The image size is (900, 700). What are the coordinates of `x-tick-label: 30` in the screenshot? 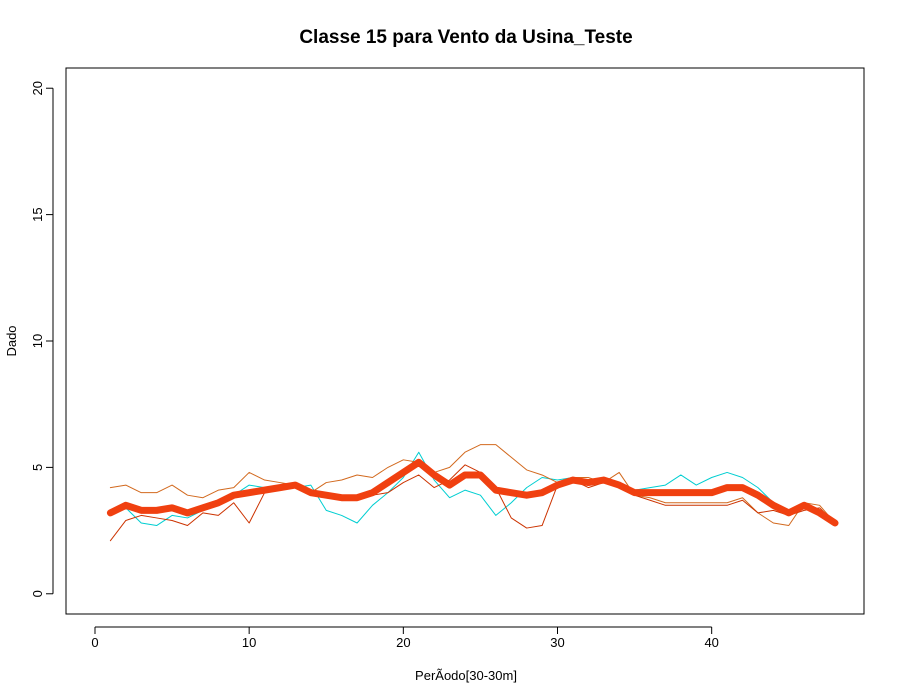 It's located at (557, 642).